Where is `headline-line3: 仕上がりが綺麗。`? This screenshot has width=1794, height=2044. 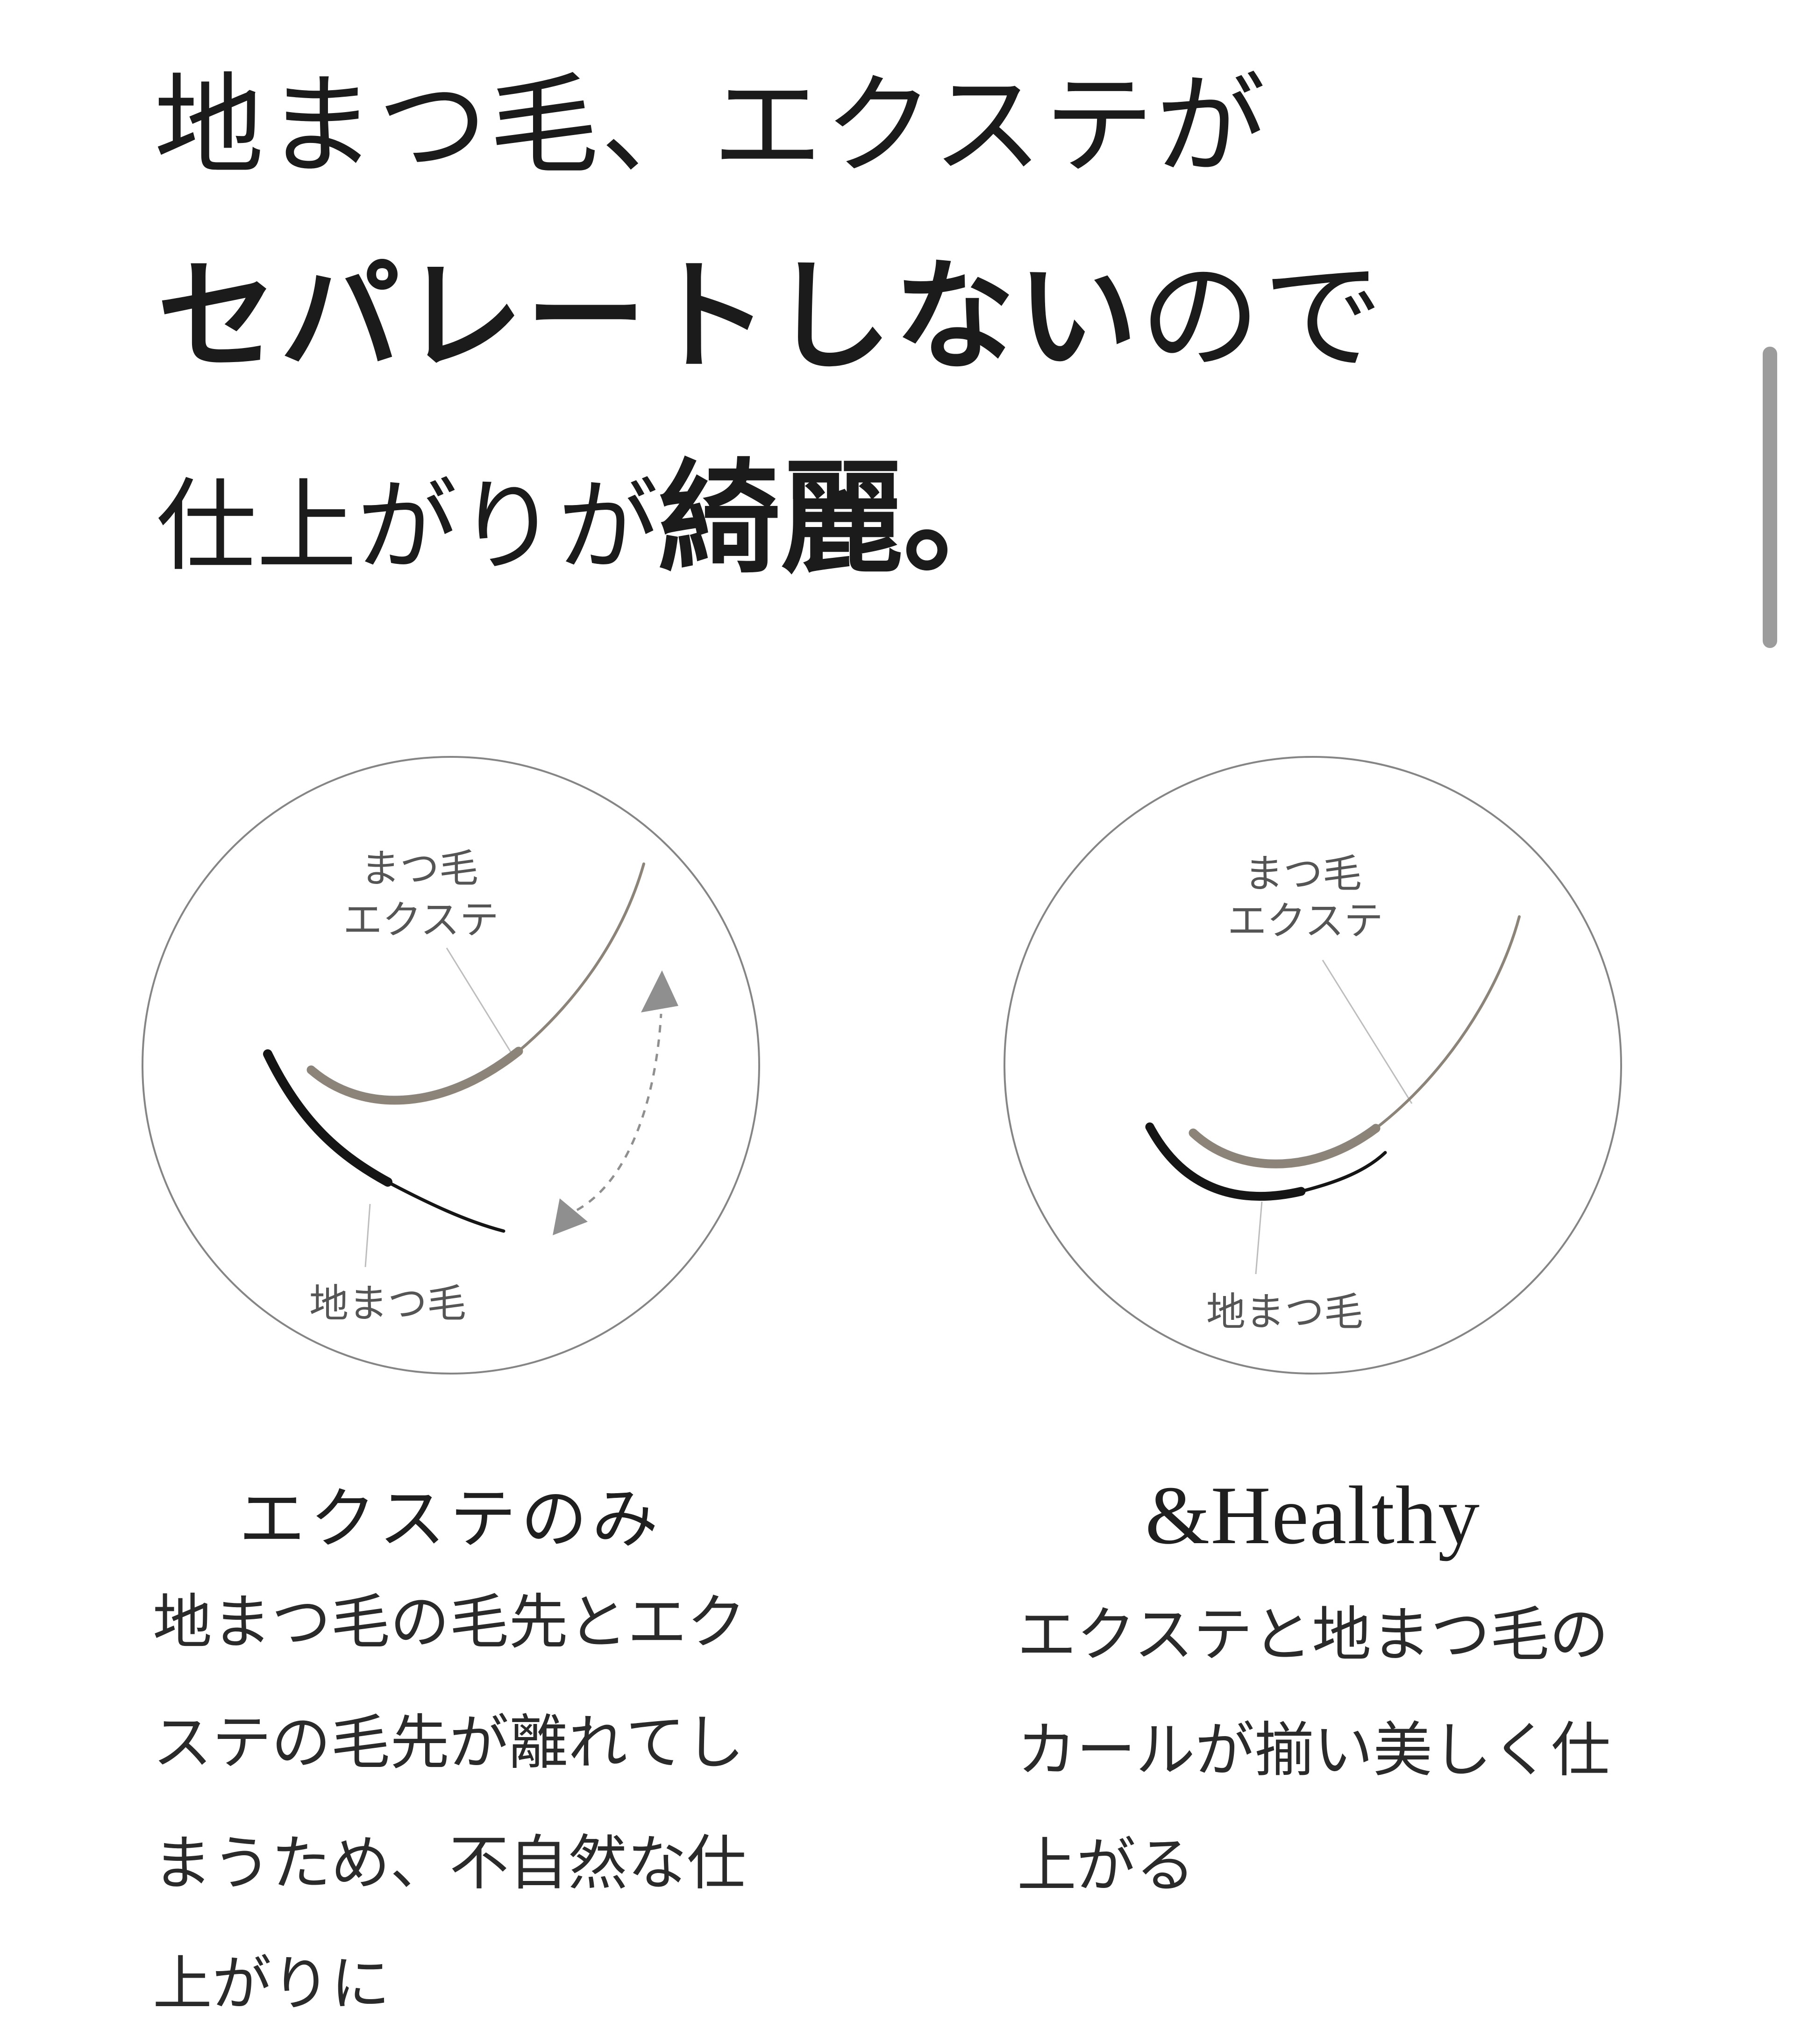 headline-line3: 仕上がりが綺麗。 is located at coordinates (590, 519).